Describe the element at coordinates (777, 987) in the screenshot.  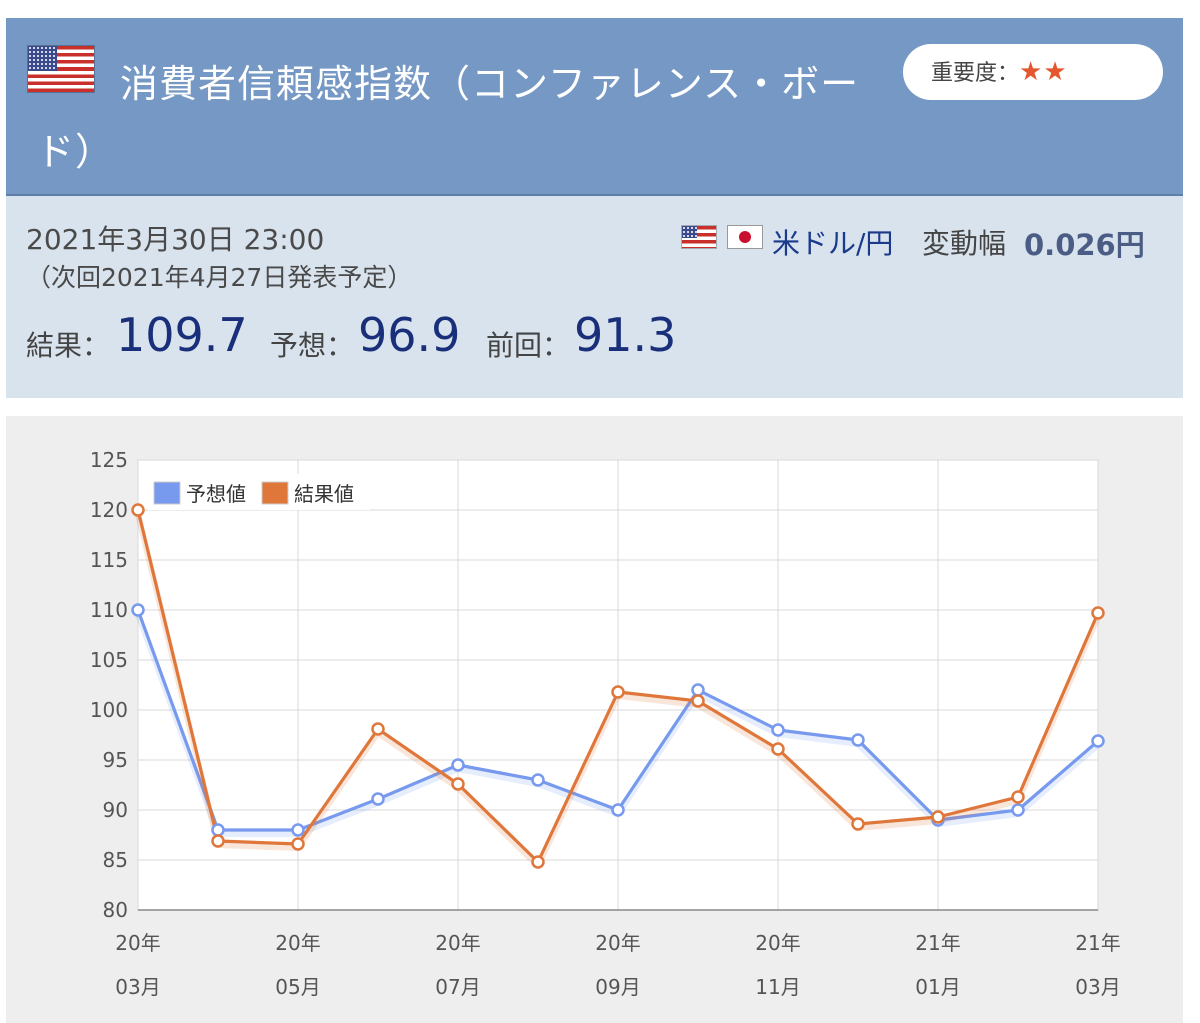
I see `x-tick-label: 11月` at that location.